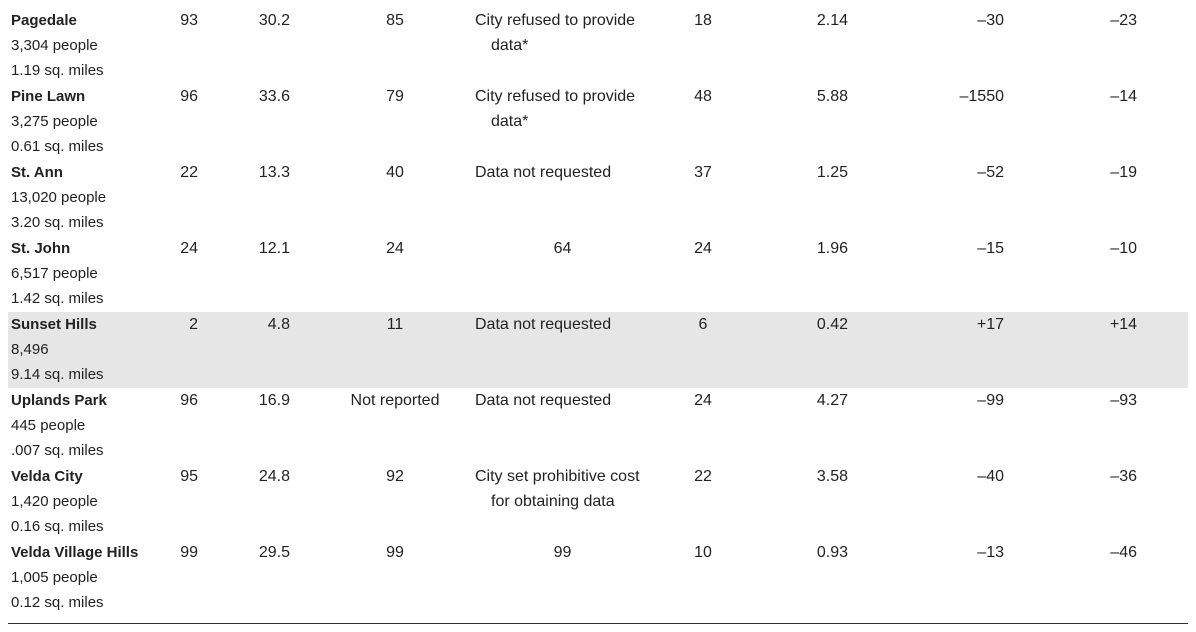 This screenshot has width=1196, height=632. What do you see at coordinates (59, 197) in the screenshot?
I see `population: 13,020 people` at bounding box center [59, 197].